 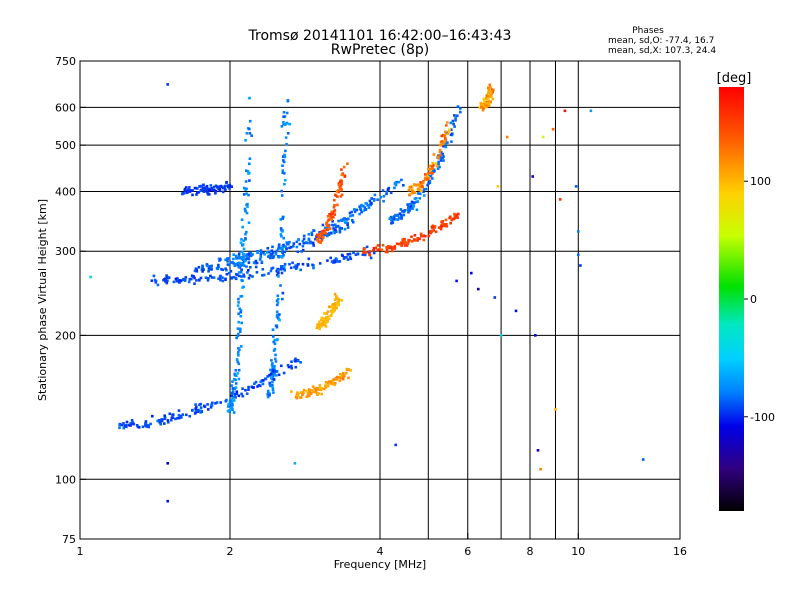 I want to click on x-tick-label: 8, so click(x=530, y=551).